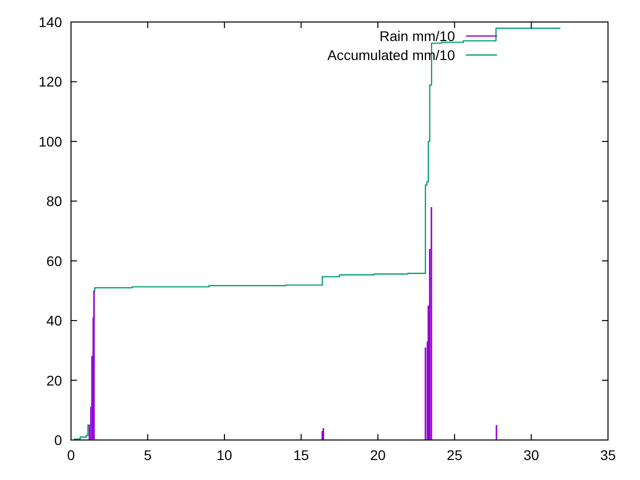  Describe the element at coordinates (148, 455) in the screenshot. I see `x-tick-label: 5` at that location.